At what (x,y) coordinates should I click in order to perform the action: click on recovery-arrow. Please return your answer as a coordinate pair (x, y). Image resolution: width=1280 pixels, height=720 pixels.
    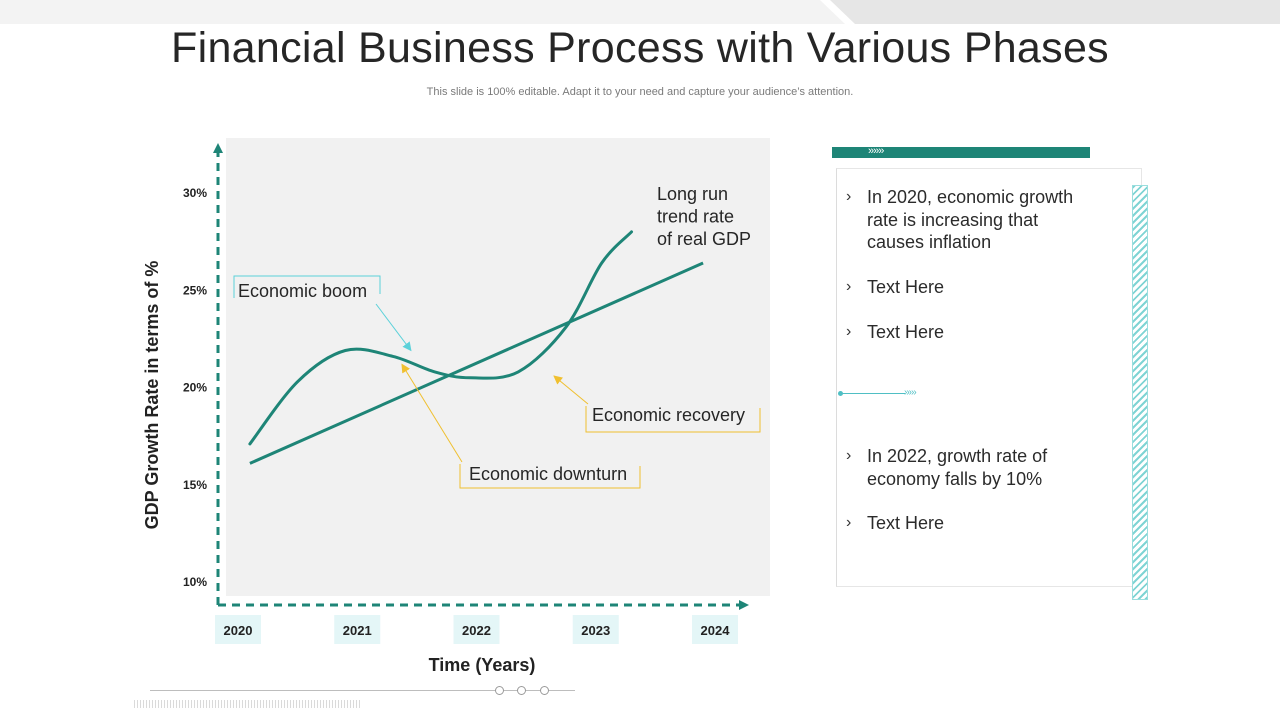
    Looking at the image, I should click on (571, 390).